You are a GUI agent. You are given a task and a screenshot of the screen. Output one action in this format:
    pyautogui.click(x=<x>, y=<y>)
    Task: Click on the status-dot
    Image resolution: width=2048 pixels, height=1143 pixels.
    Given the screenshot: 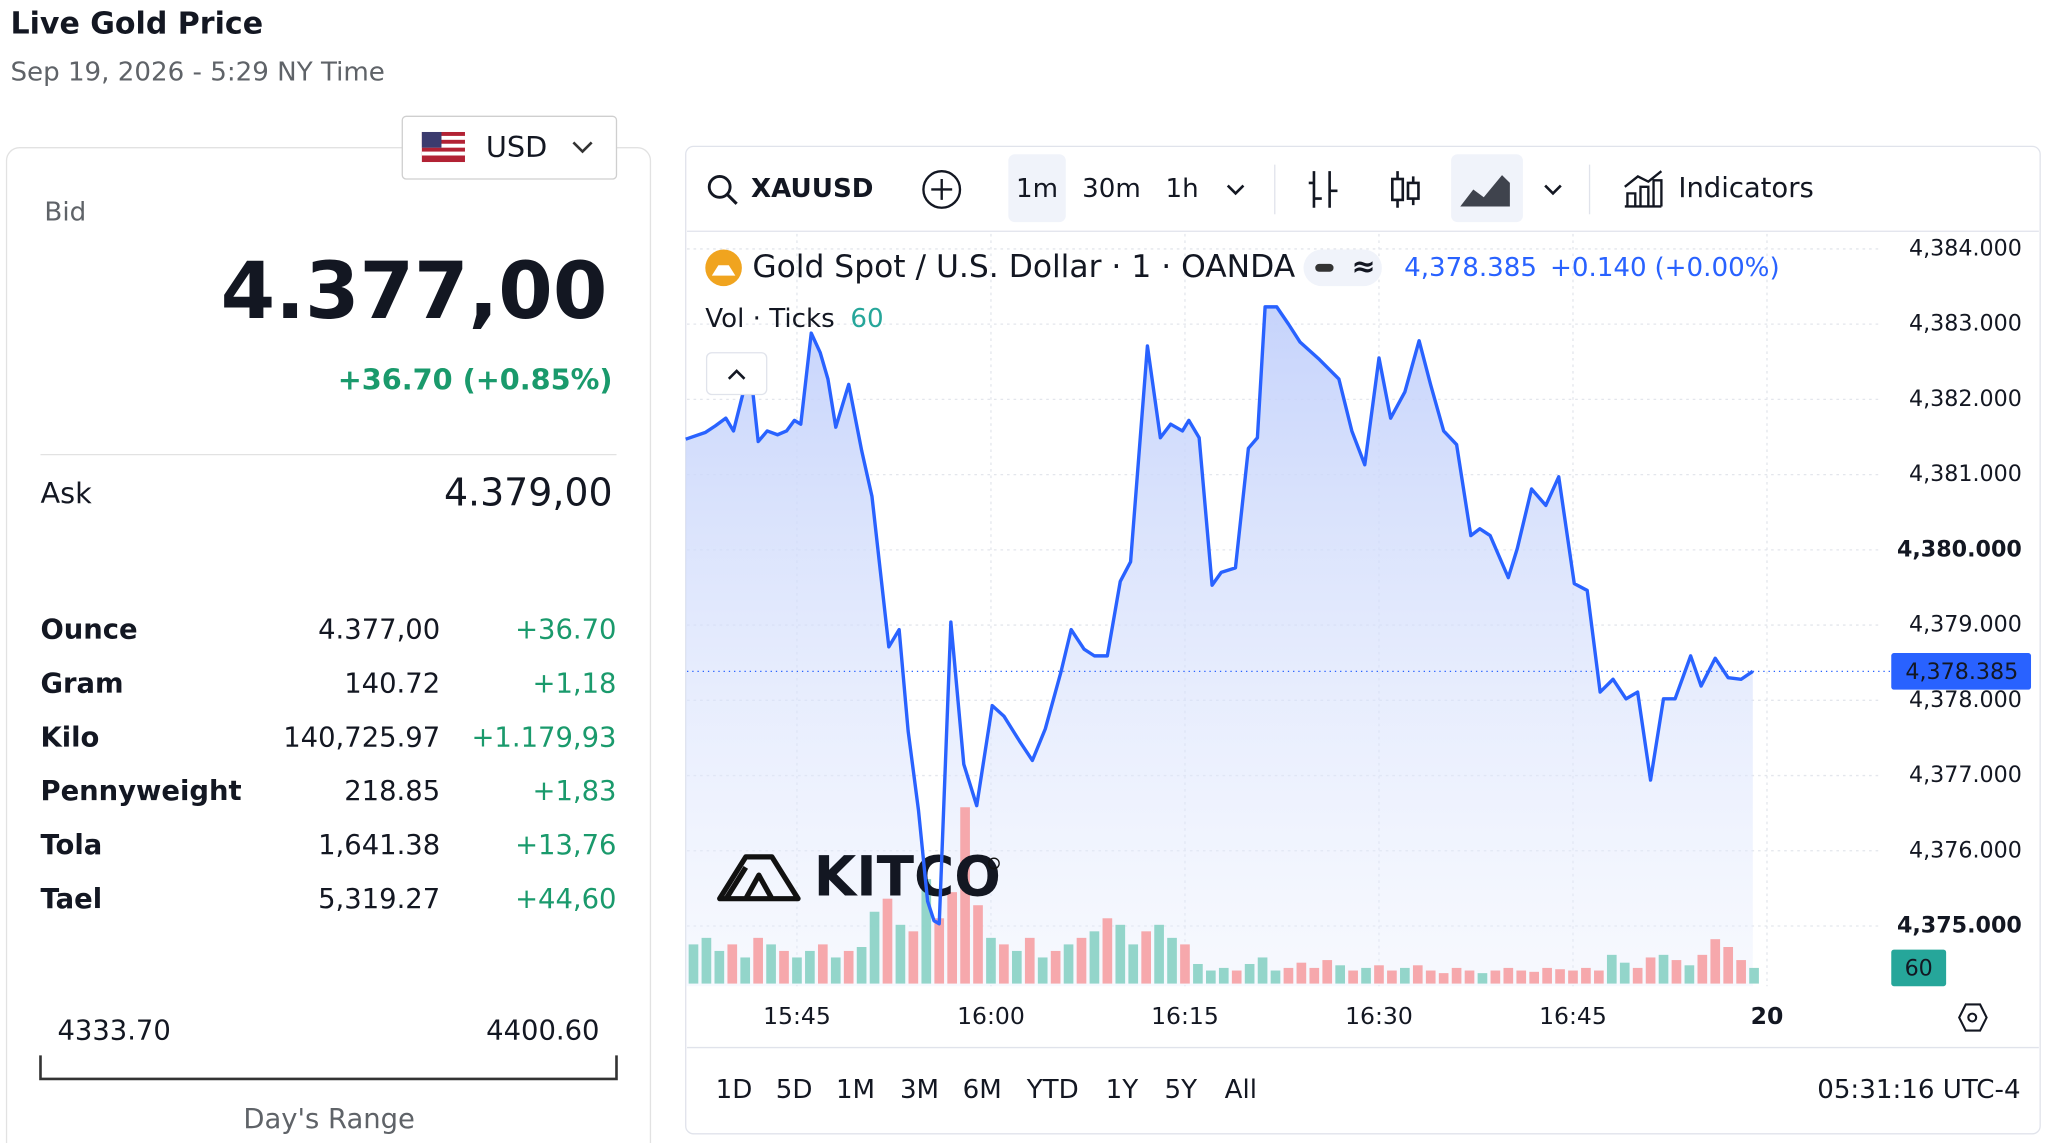 What is the action you would take?
    pyautogui.click(x=1324, y=267)
    